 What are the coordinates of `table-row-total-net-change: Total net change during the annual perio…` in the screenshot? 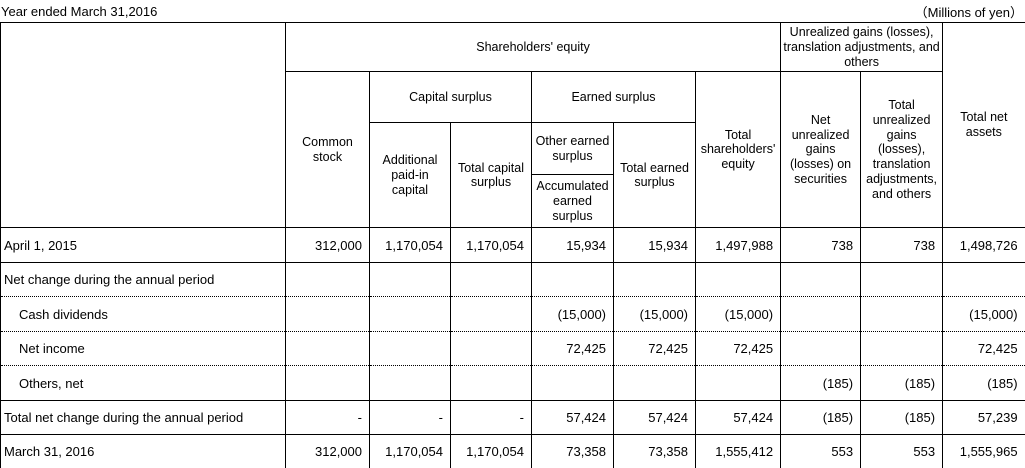 It's located at (512, 418).